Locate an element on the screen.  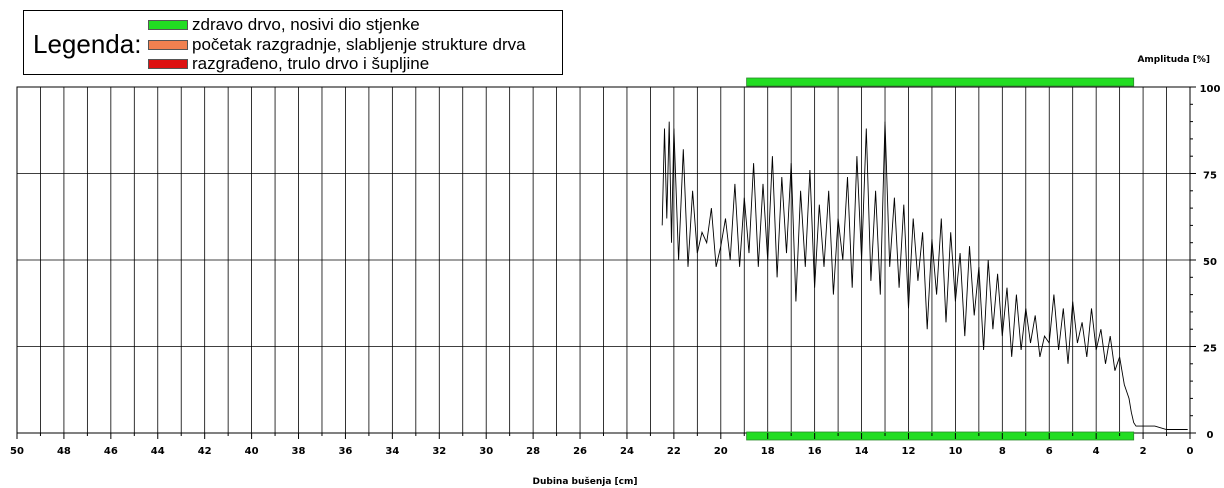
zone-bar-bottom is located at coordinates (940, 436).